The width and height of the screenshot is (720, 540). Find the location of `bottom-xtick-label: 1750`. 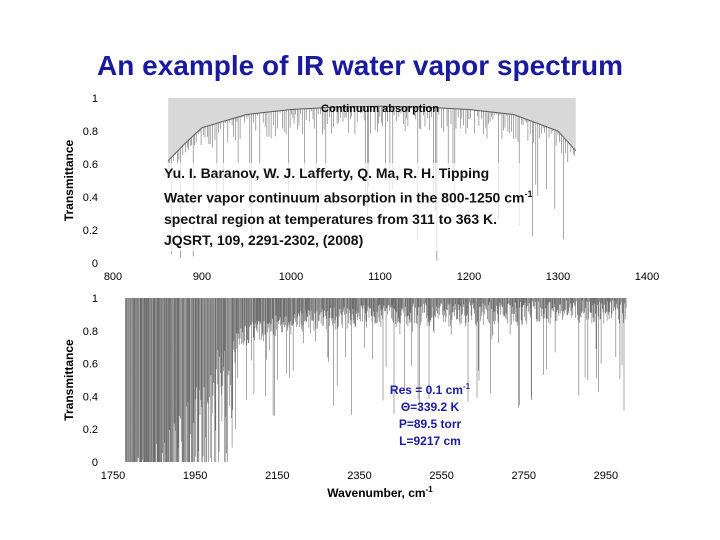

bottom-xtick-label: 1750 is located at coordinates (113, 476).